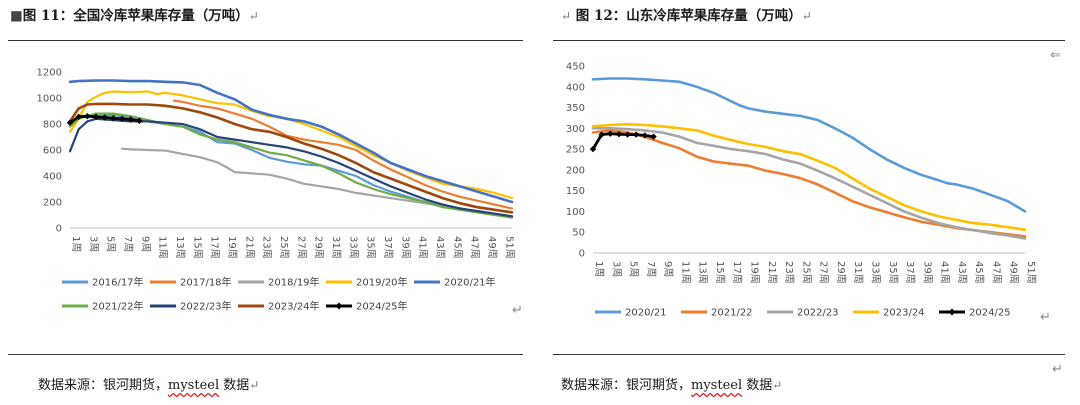  I want to click on y-tick-label: 1200, so click(49, 73).